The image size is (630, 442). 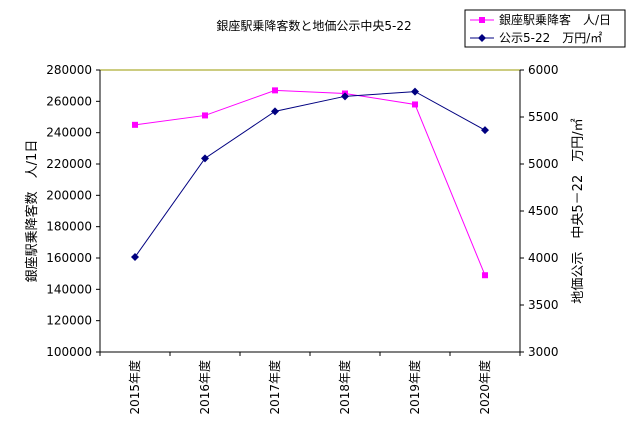 I want to click on left-tick-label: 100000, so click(x=69, y=352).